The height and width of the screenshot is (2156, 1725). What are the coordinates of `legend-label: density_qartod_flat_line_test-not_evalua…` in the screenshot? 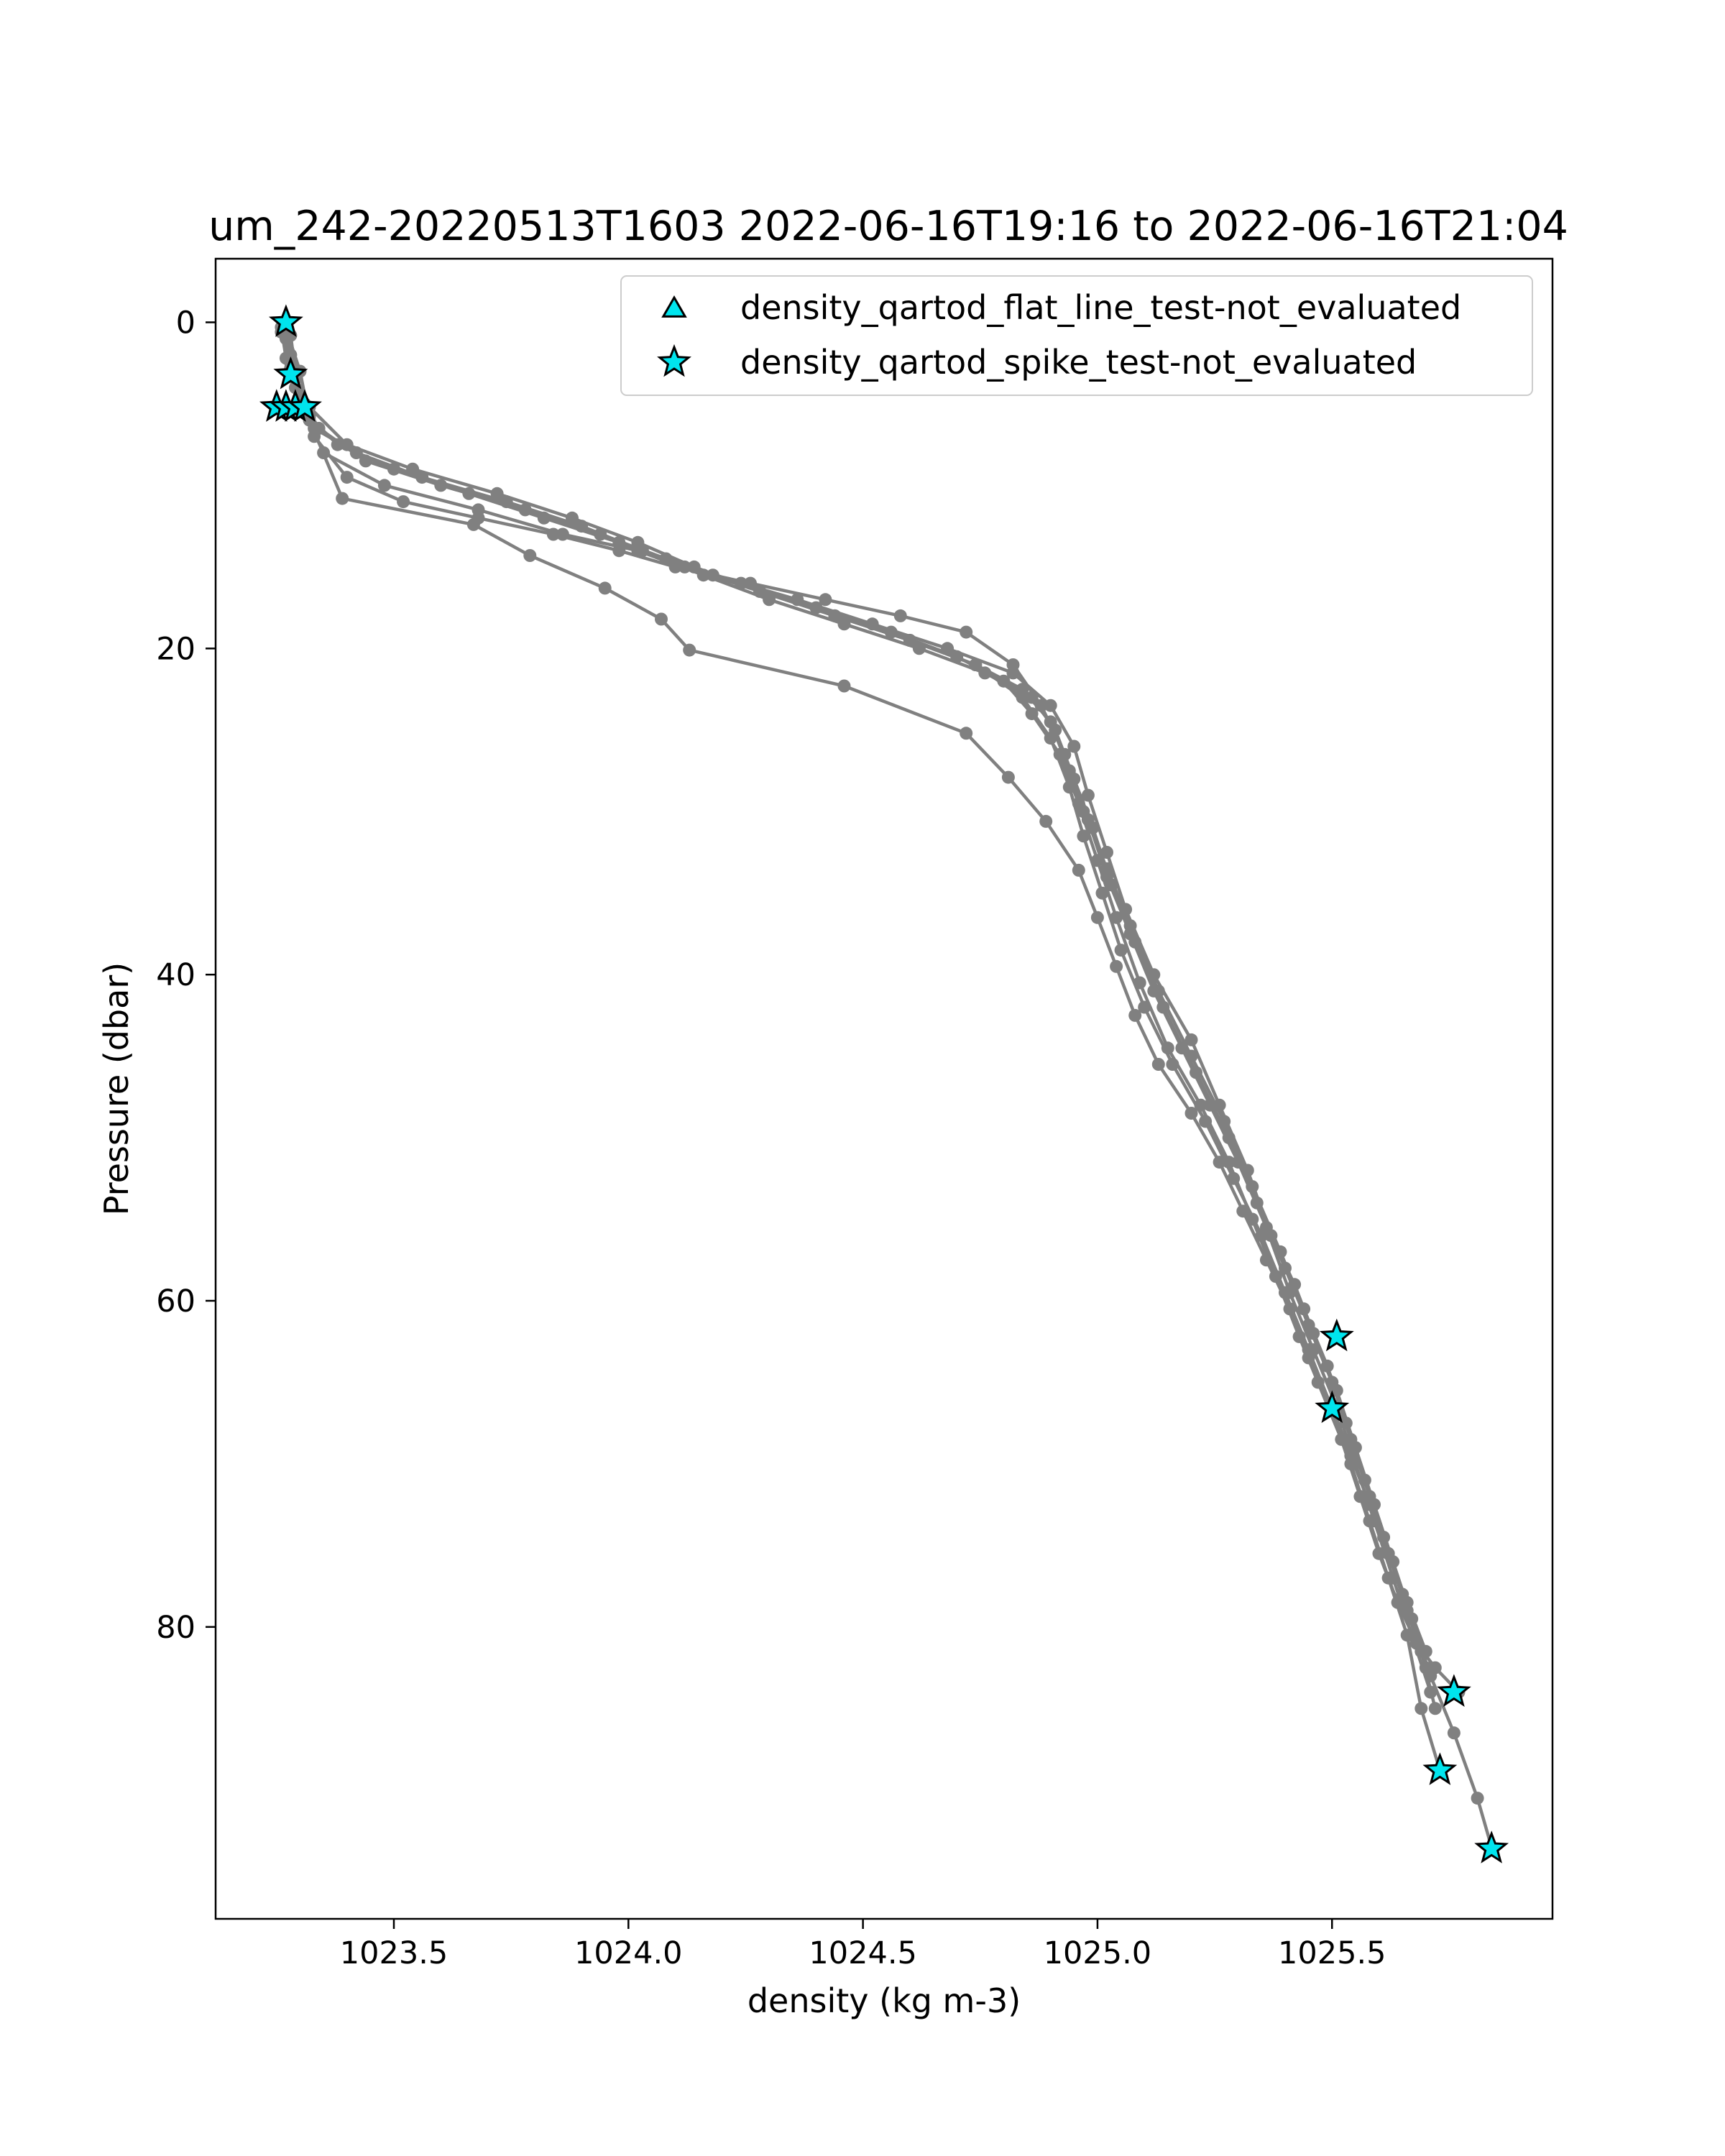 It's located at (1100, 307).